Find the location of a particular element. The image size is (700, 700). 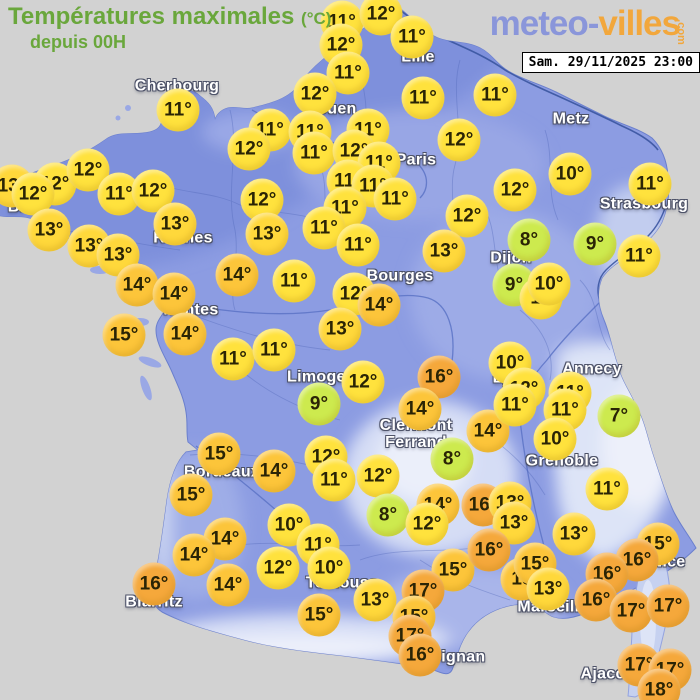

meteo-villes-logo: meteo-villes .com is located at coordinates (588, 24).